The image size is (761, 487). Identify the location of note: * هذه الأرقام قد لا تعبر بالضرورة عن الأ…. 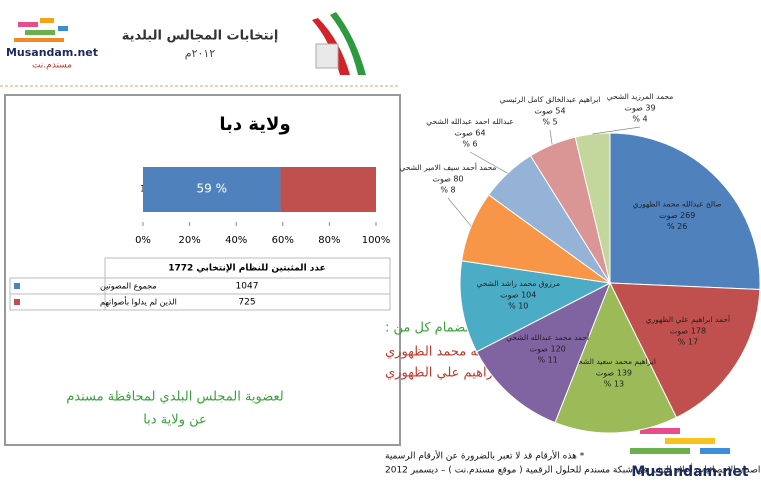
(485, 456).